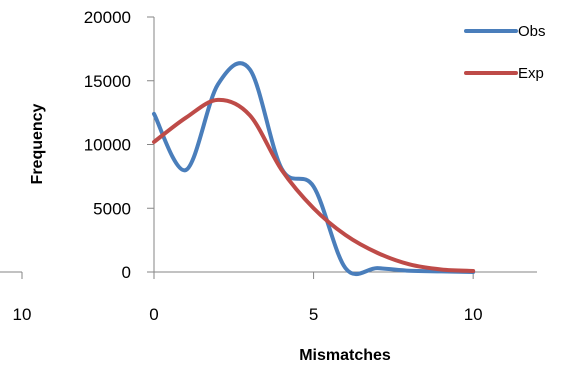 The image size is (576, 377). What do you see at coordinates (126, 272) in the screenshot?
I see `y-tick-label: 0` at bounding box center [126, 272].